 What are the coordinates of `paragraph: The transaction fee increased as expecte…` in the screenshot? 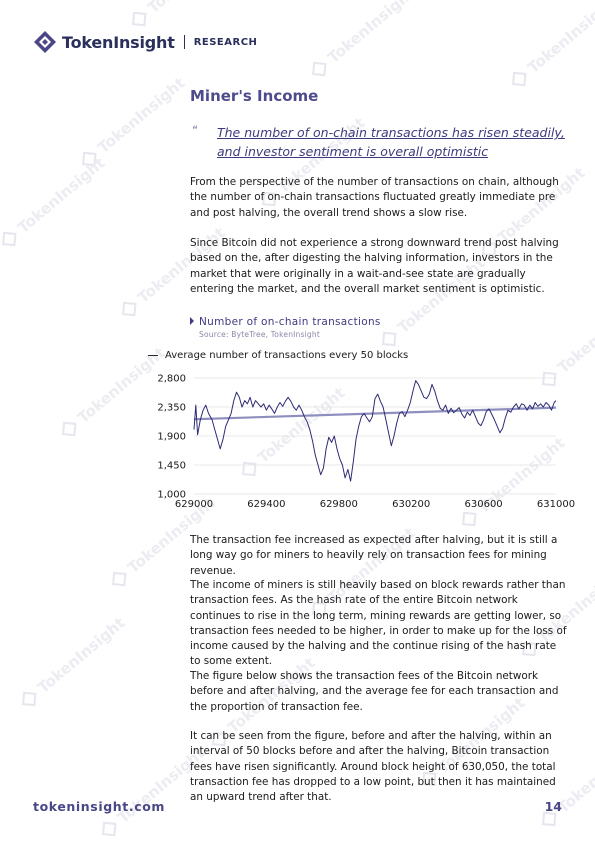 It's located at (374, 555).